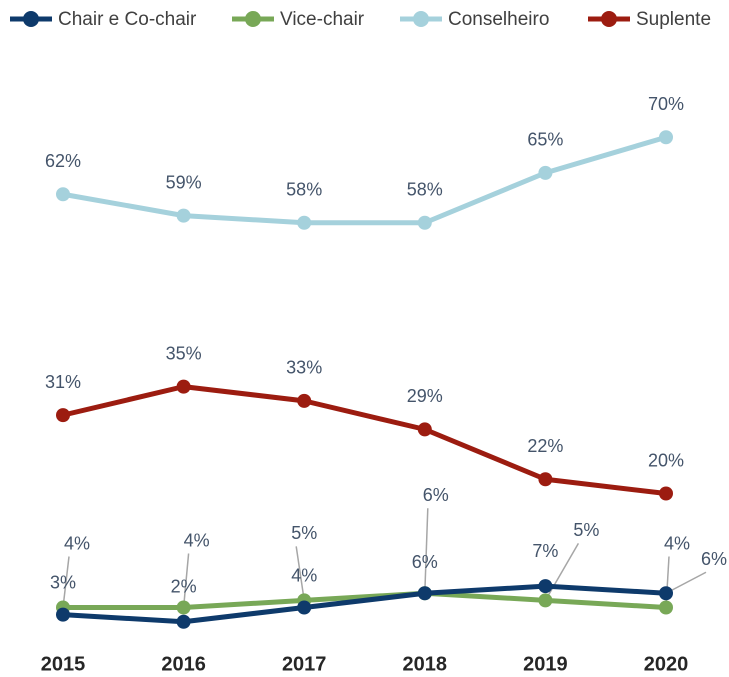  I want to click on data-label: 70%, so click(666, 104).